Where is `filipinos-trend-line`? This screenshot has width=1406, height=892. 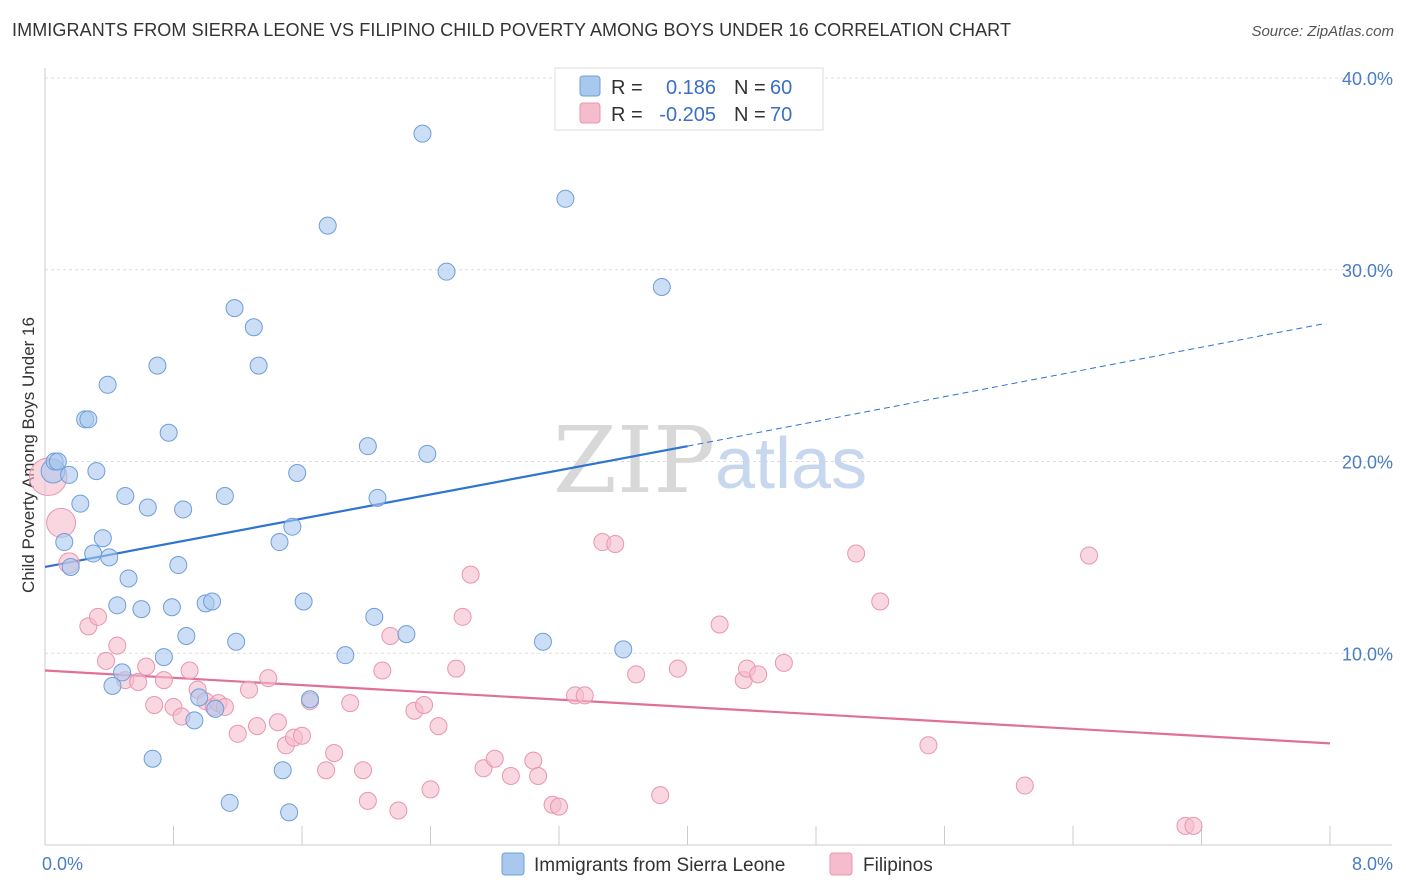
filipinos-trend-line is located at coordinates (687, 707).